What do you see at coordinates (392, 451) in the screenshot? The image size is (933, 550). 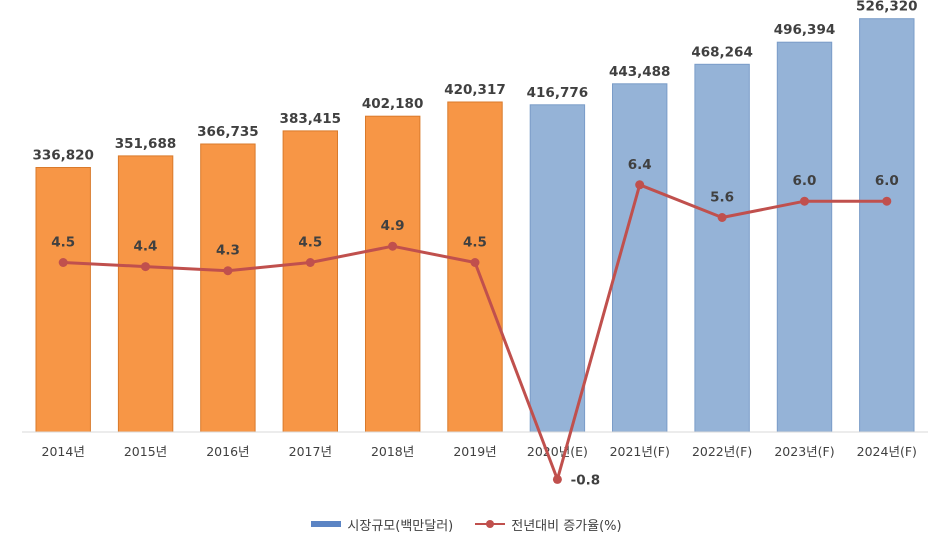 I see `x-tick-label: 2018년` at bounding box center [392, 451].